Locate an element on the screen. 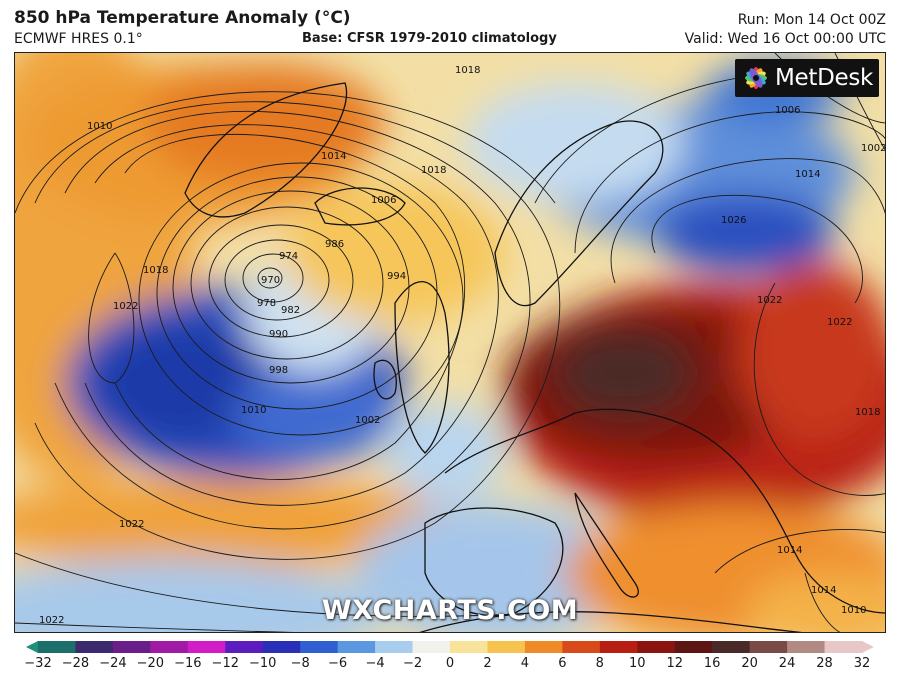 The width and height of the screenshot is (900, 689). scandinavia-coast is located at coordinates (579, 213).